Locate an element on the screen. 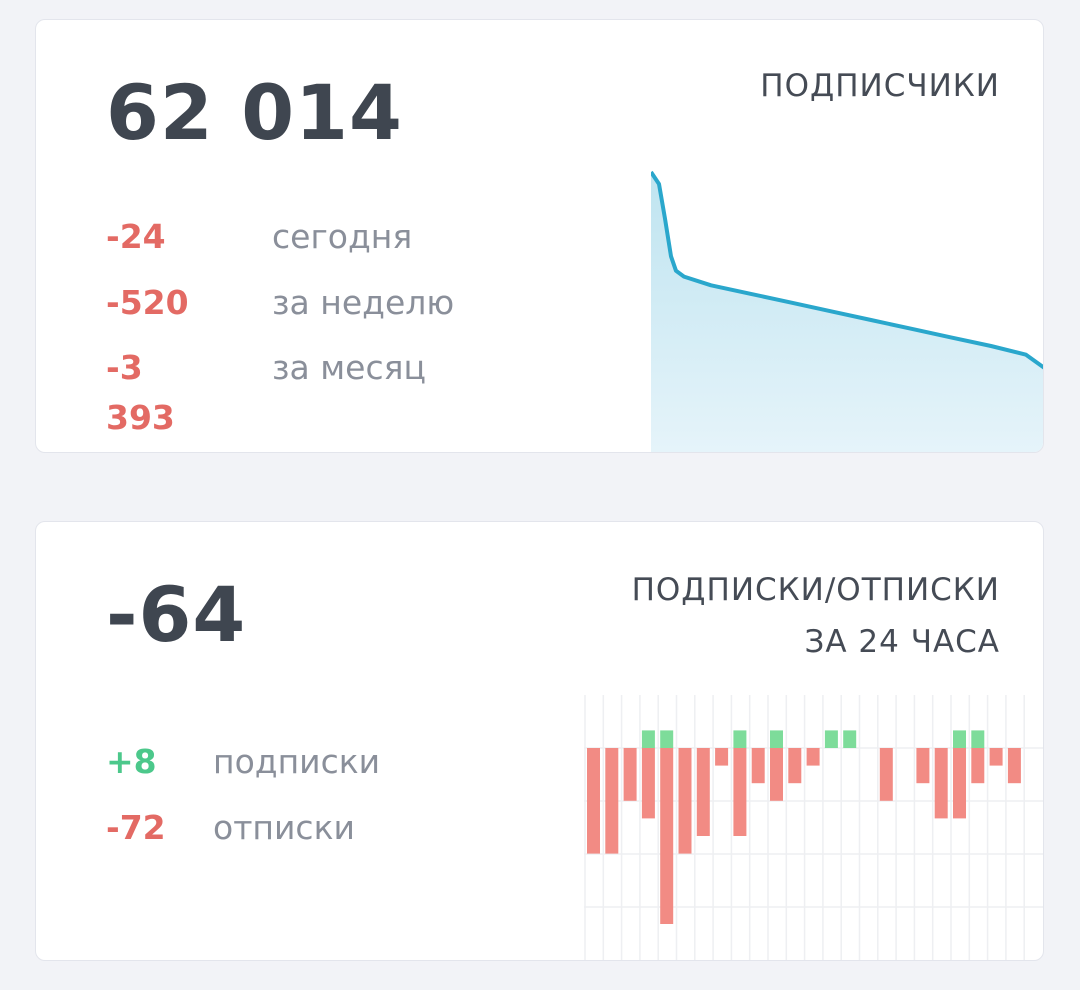 Image resolution: width=1080 pixels, height=990 pixels. stat-today-value: -24 is located at coordinates (136, 236).